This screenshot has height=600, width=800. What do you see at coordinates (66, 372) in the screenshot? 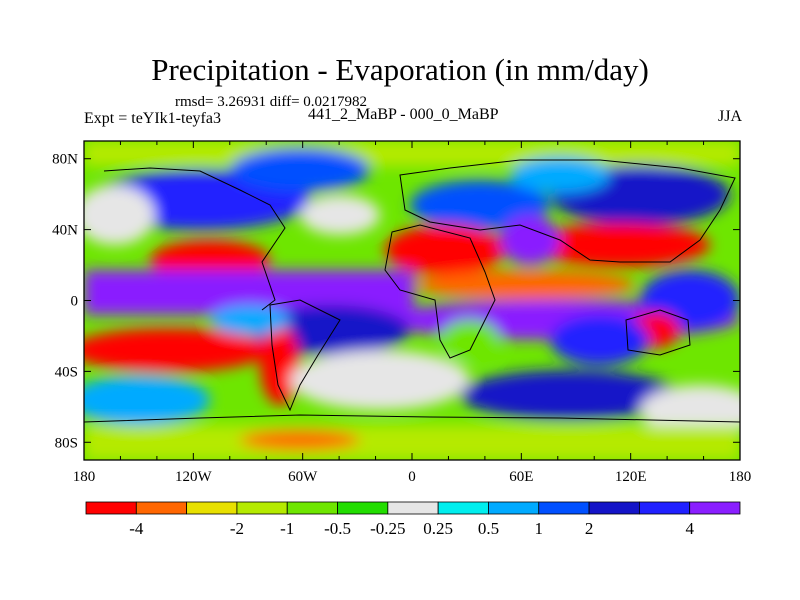
I see `y-tick-label: 40S` at bounding box center [66, 372].